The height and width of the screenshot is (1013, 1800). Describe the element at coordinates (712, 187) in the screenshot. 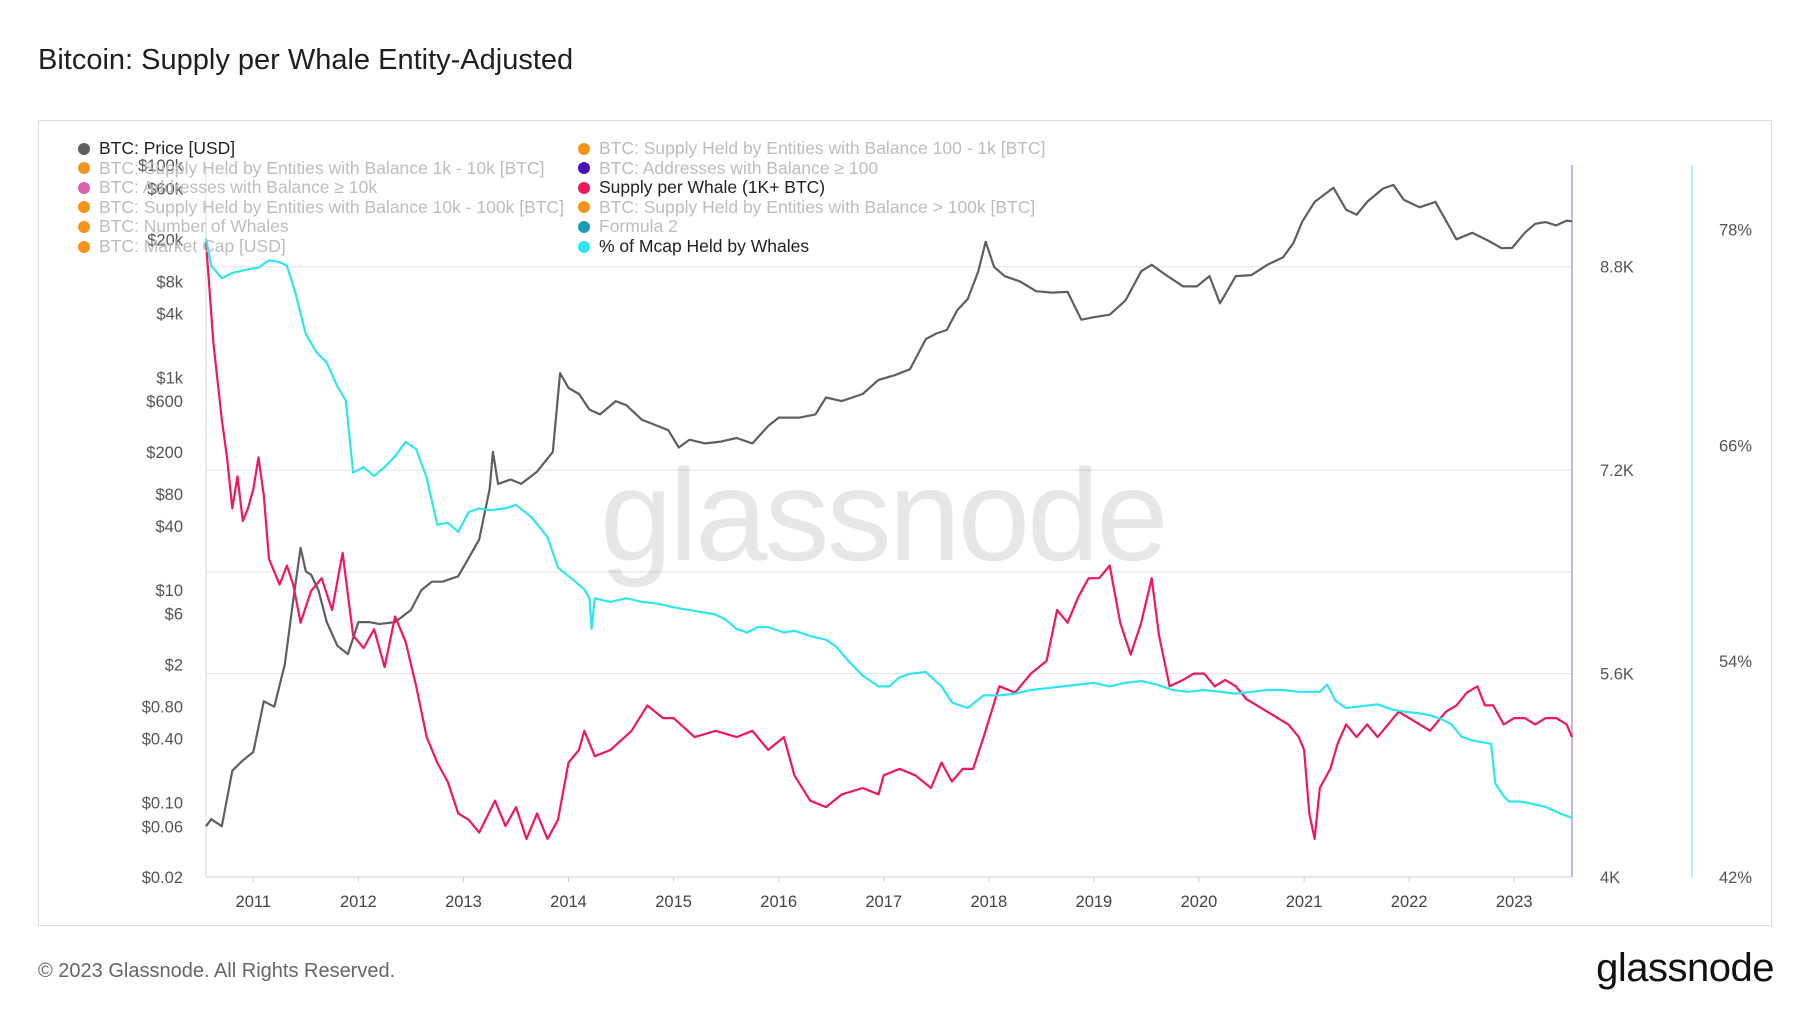

I see `legend-label: Supply per Whale (1K+ BTC)` at that location.